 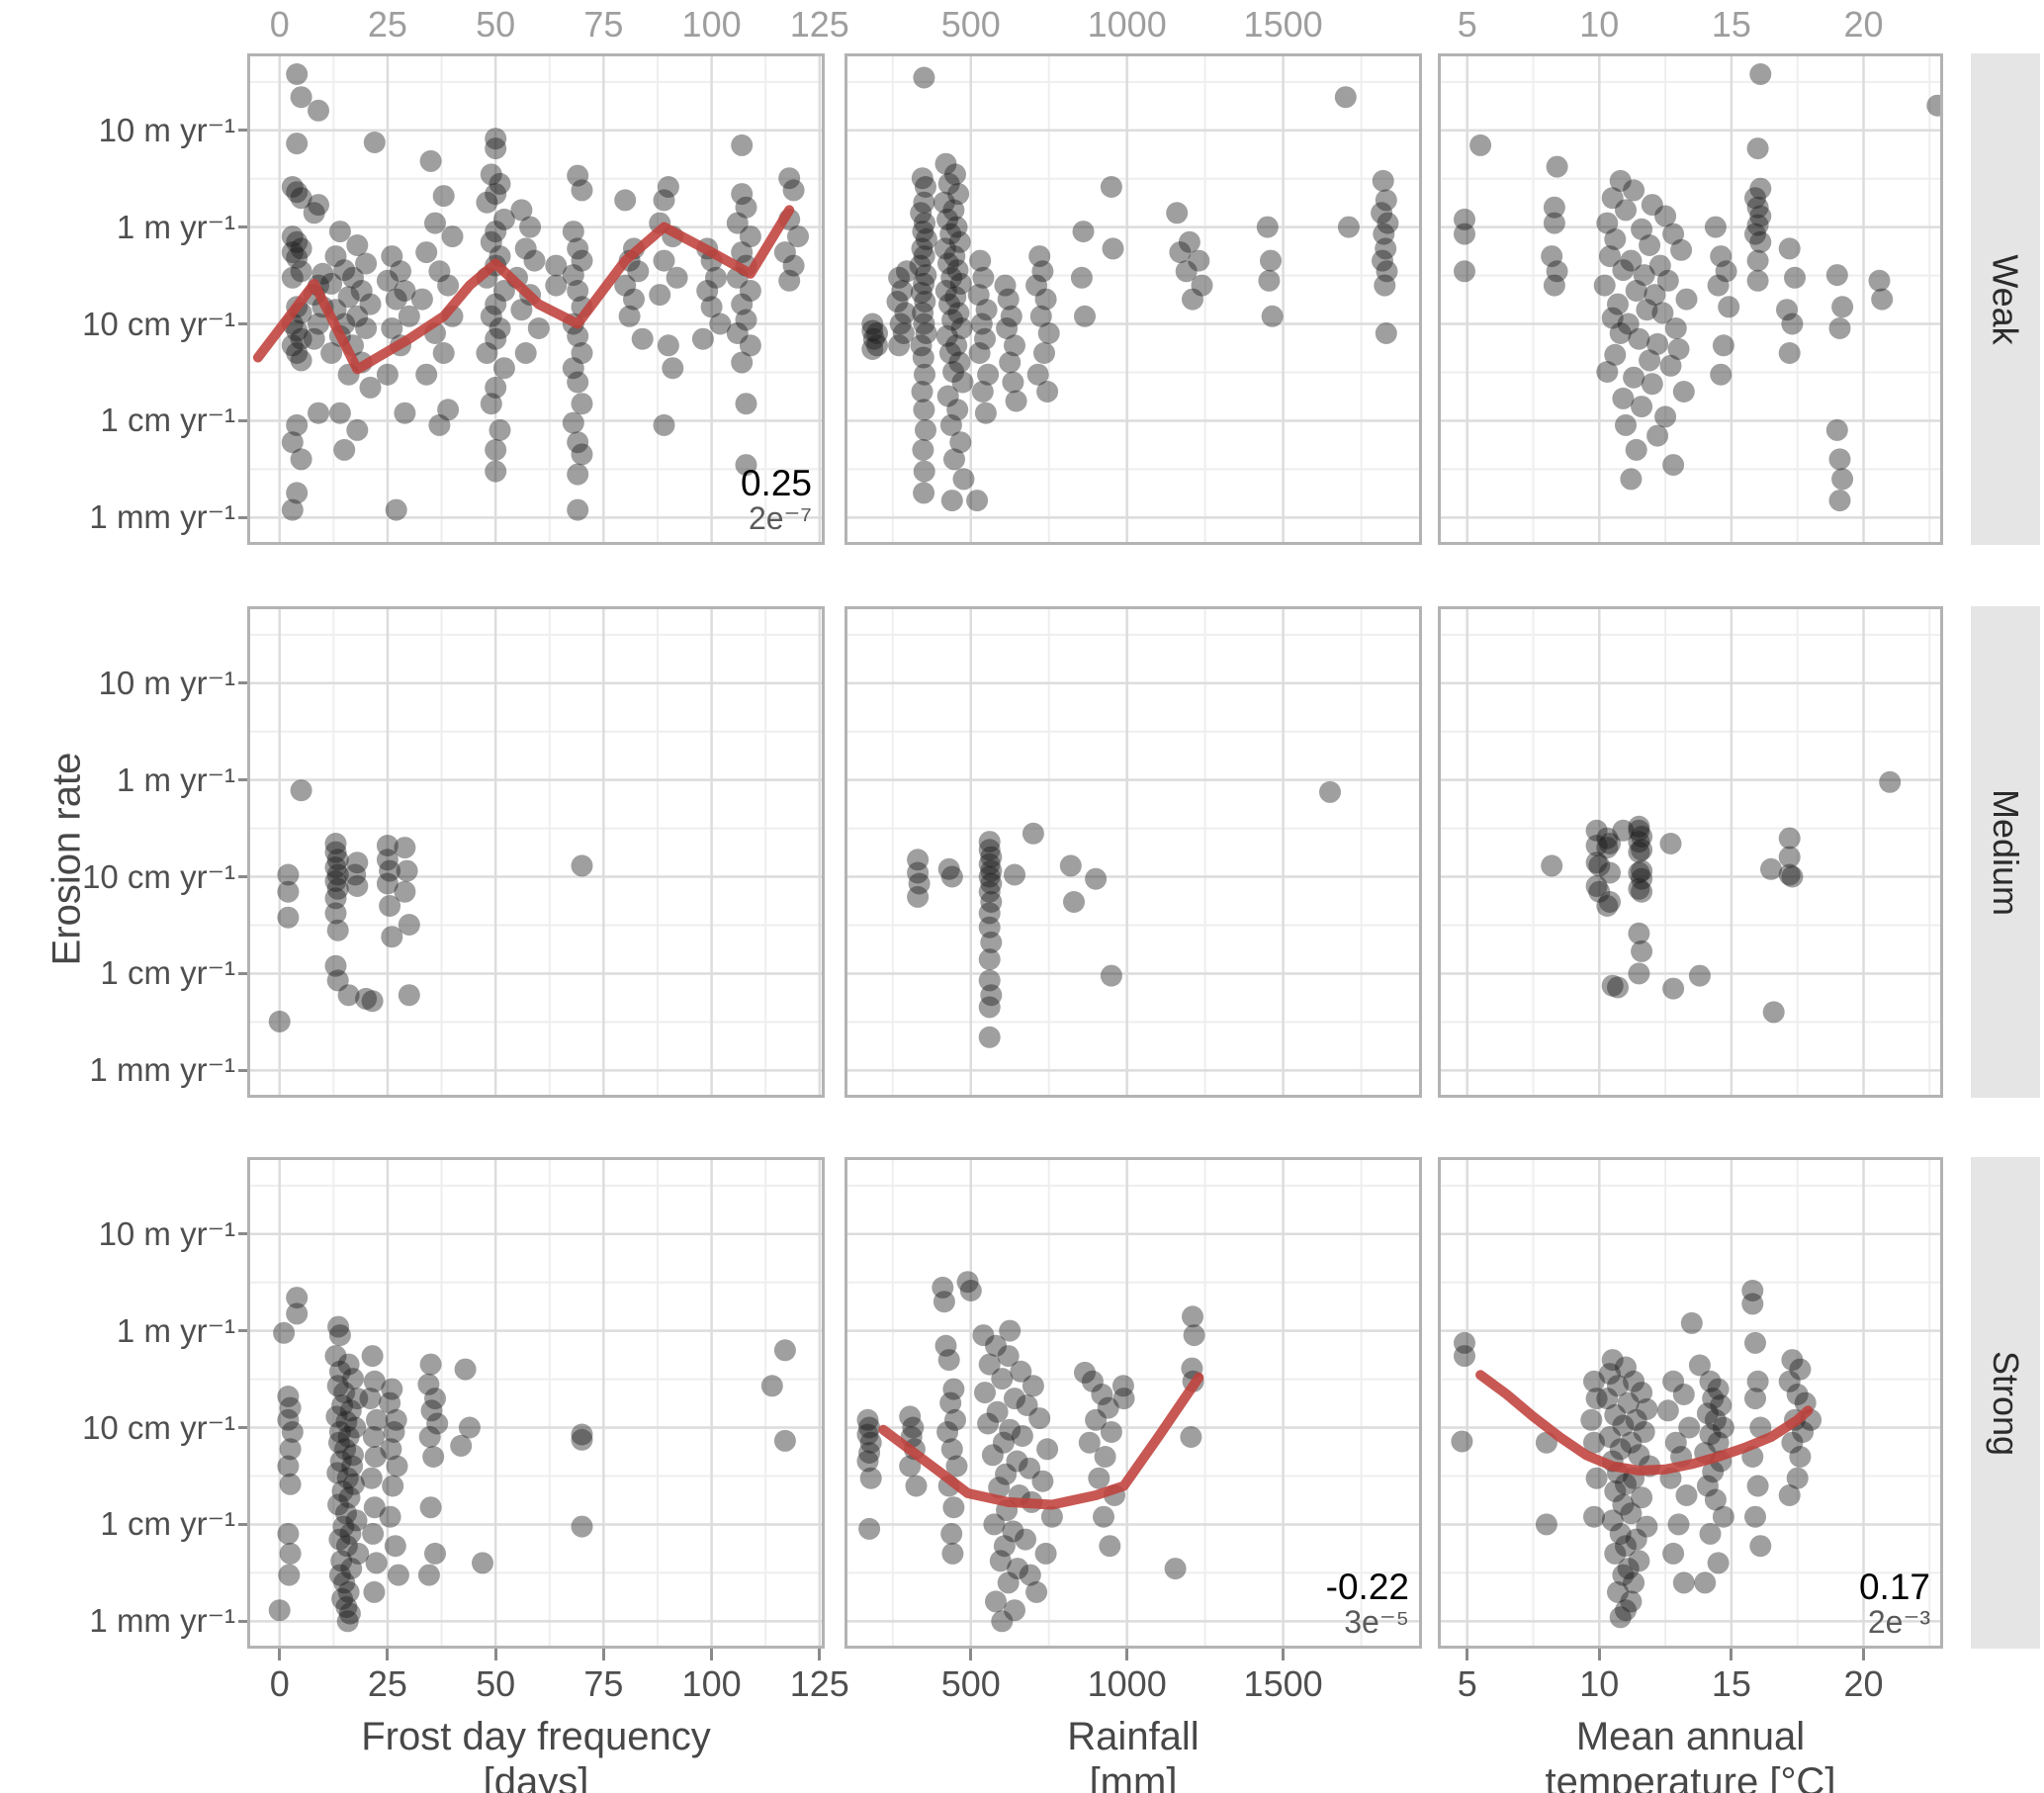 I want to click on y-tick-row1-0.01, so click(x=244, y=973).